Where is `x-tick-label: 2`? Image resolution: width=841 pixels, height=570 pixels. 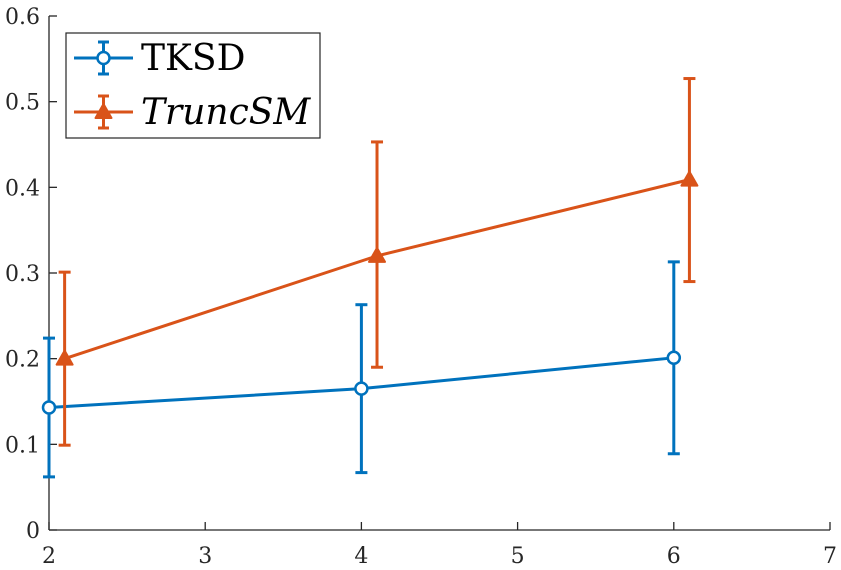
x-tick-label: 2 is located at coordinates (49, 556).